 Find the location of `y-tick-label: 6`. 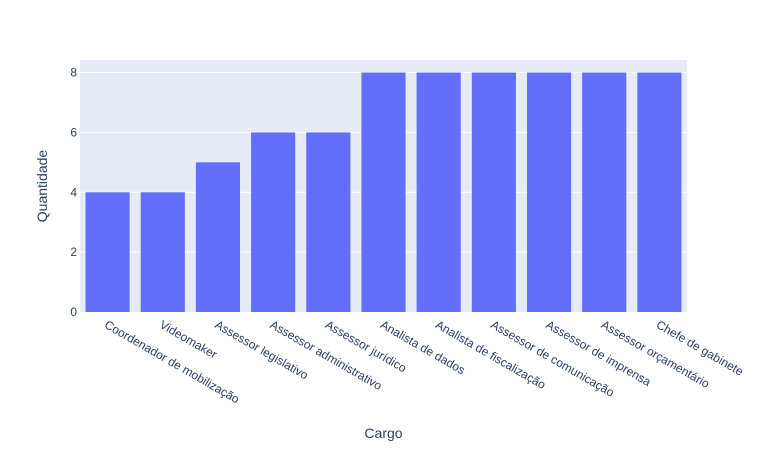

y-tick-label: 6 is located at coordinates (73, 132).